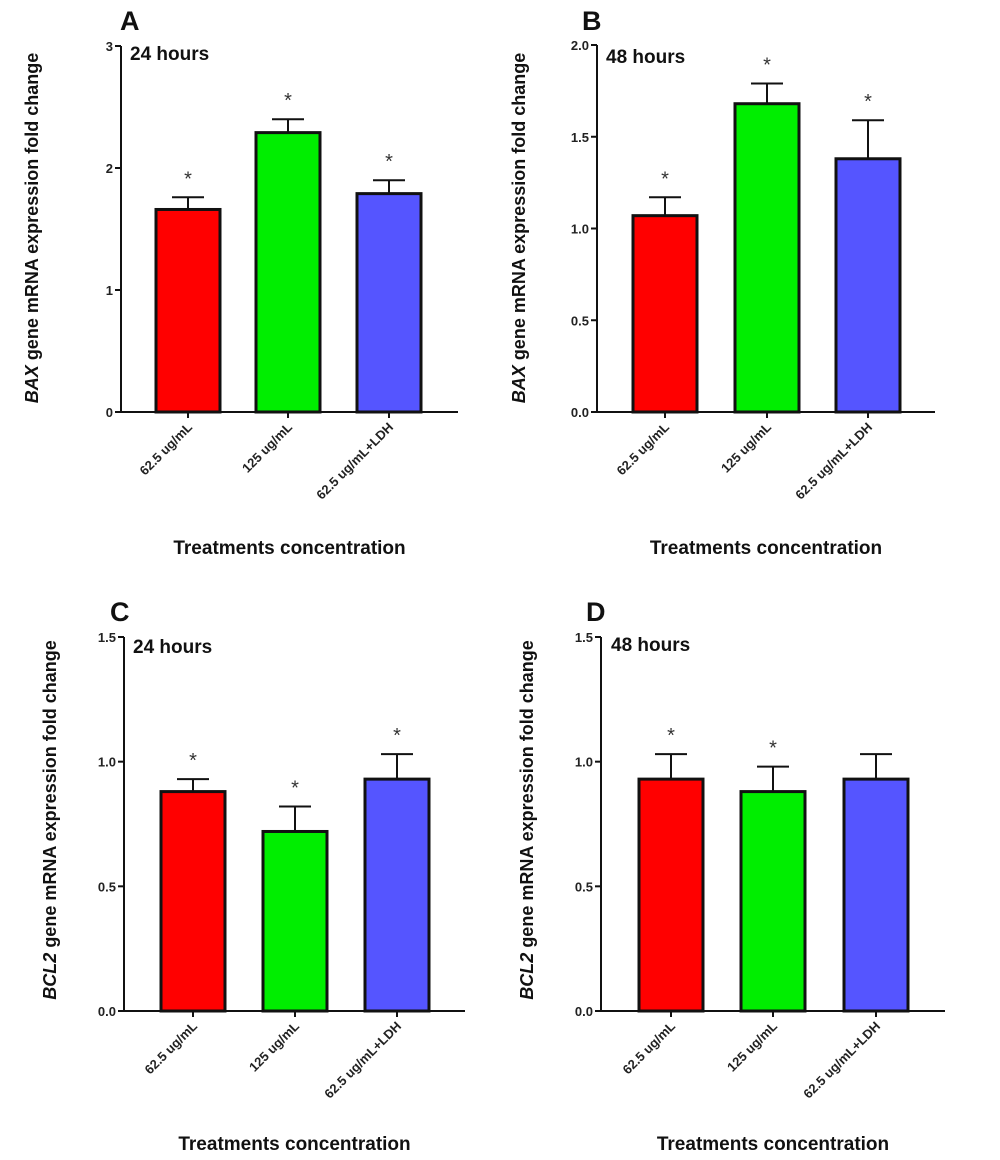  Describe the element at coordinates (580, 45) in the screenshot. I see `y-tick-label: 2.0` at that location.